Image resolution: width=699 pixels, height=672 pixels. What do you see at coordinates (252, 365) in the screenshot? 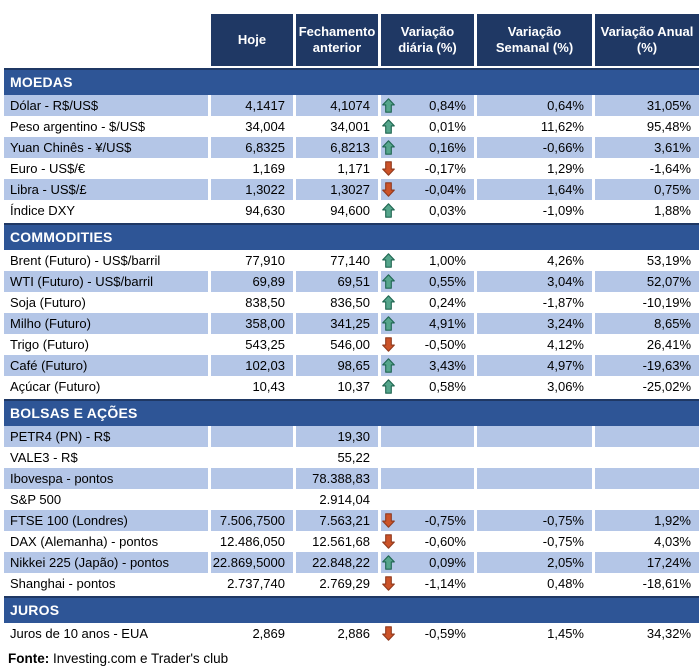
I see `hoje-value: 102,03` at bounding box center [252, 365].